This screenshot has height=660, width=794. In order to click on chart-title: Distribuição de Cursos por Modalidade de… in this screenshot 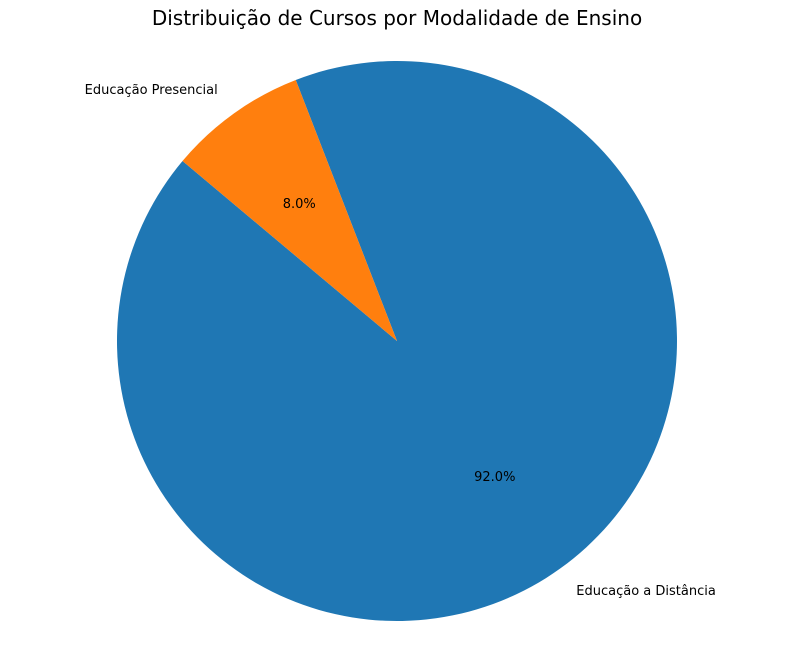, I will do `click(397, 18)`.